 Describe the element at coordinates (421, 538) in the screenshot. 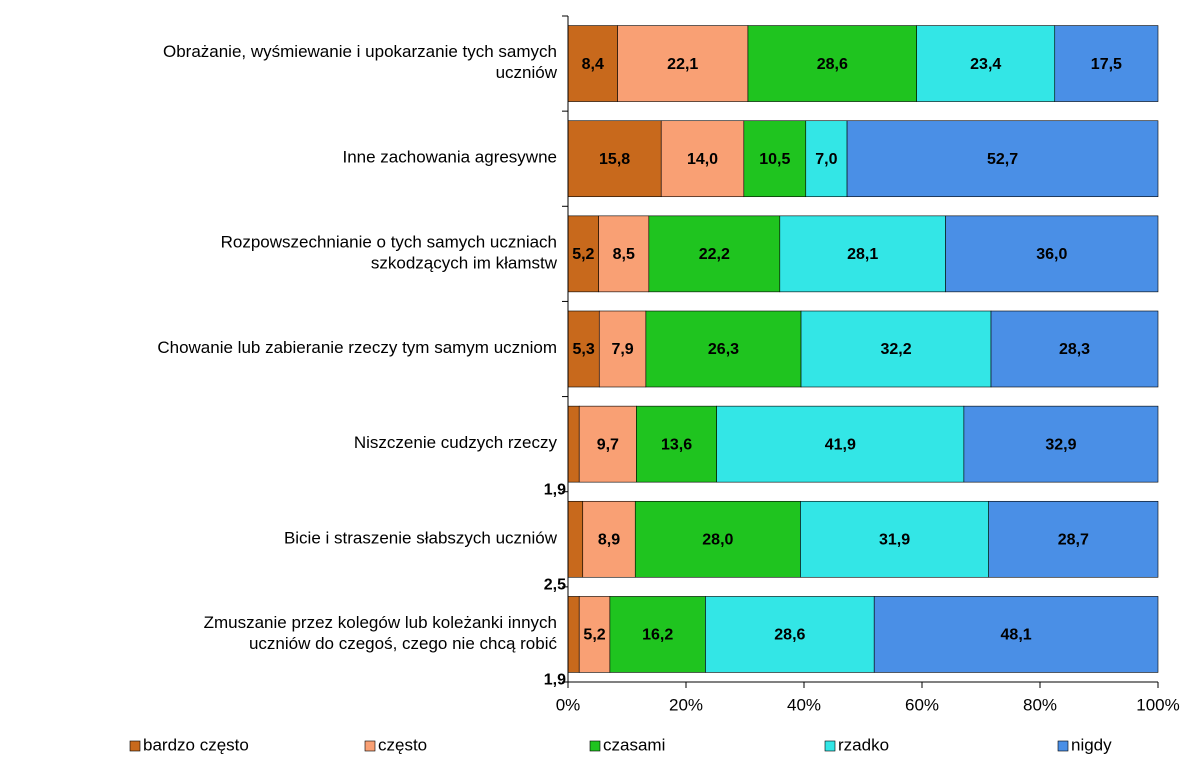

I see `category-label: Bicie i straszenie słabszych uczniów` at that location.